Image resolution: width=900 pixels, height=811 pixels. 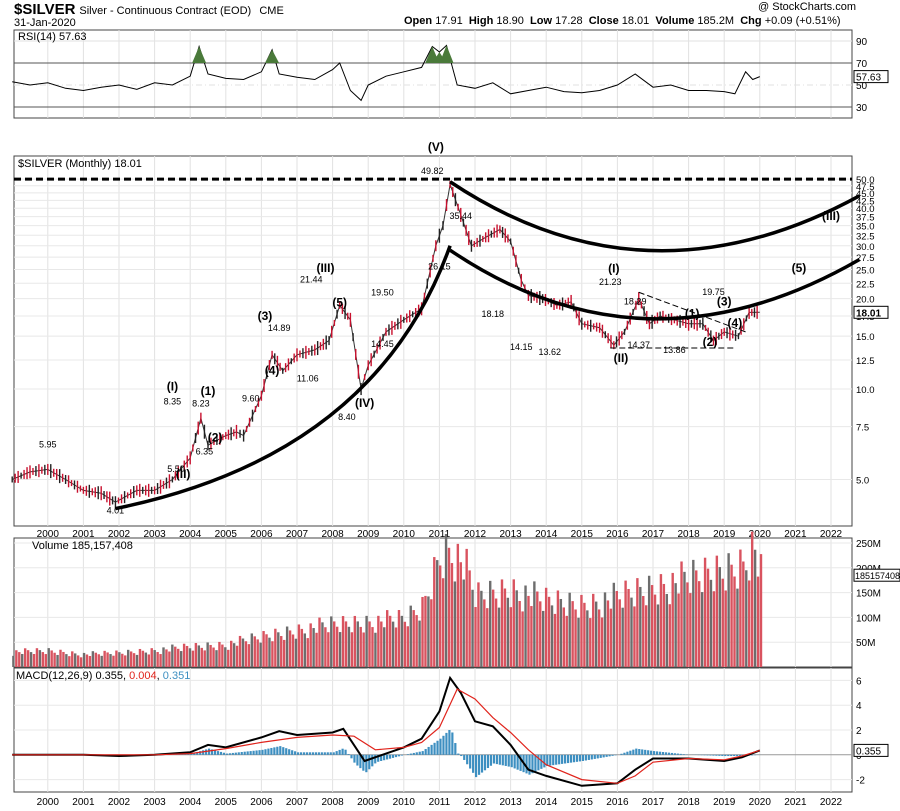 I want to click on price-annotation: 13.86, so click(x=674, y=350).